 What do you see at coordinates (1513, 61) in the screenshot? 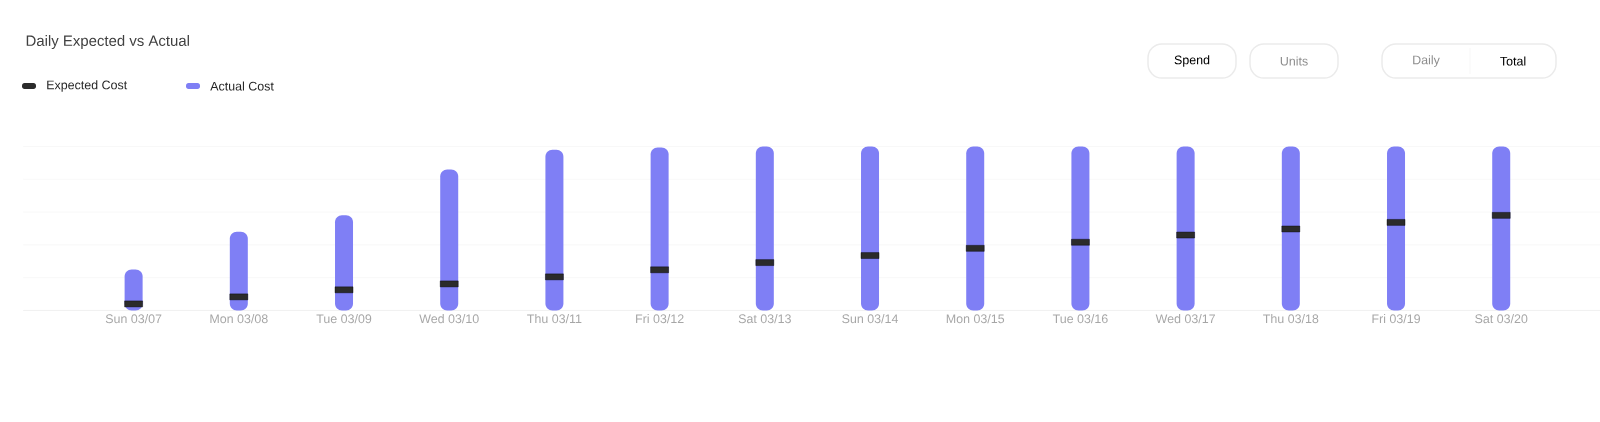
I see `text: Total` at bounding box center [1513, 61].